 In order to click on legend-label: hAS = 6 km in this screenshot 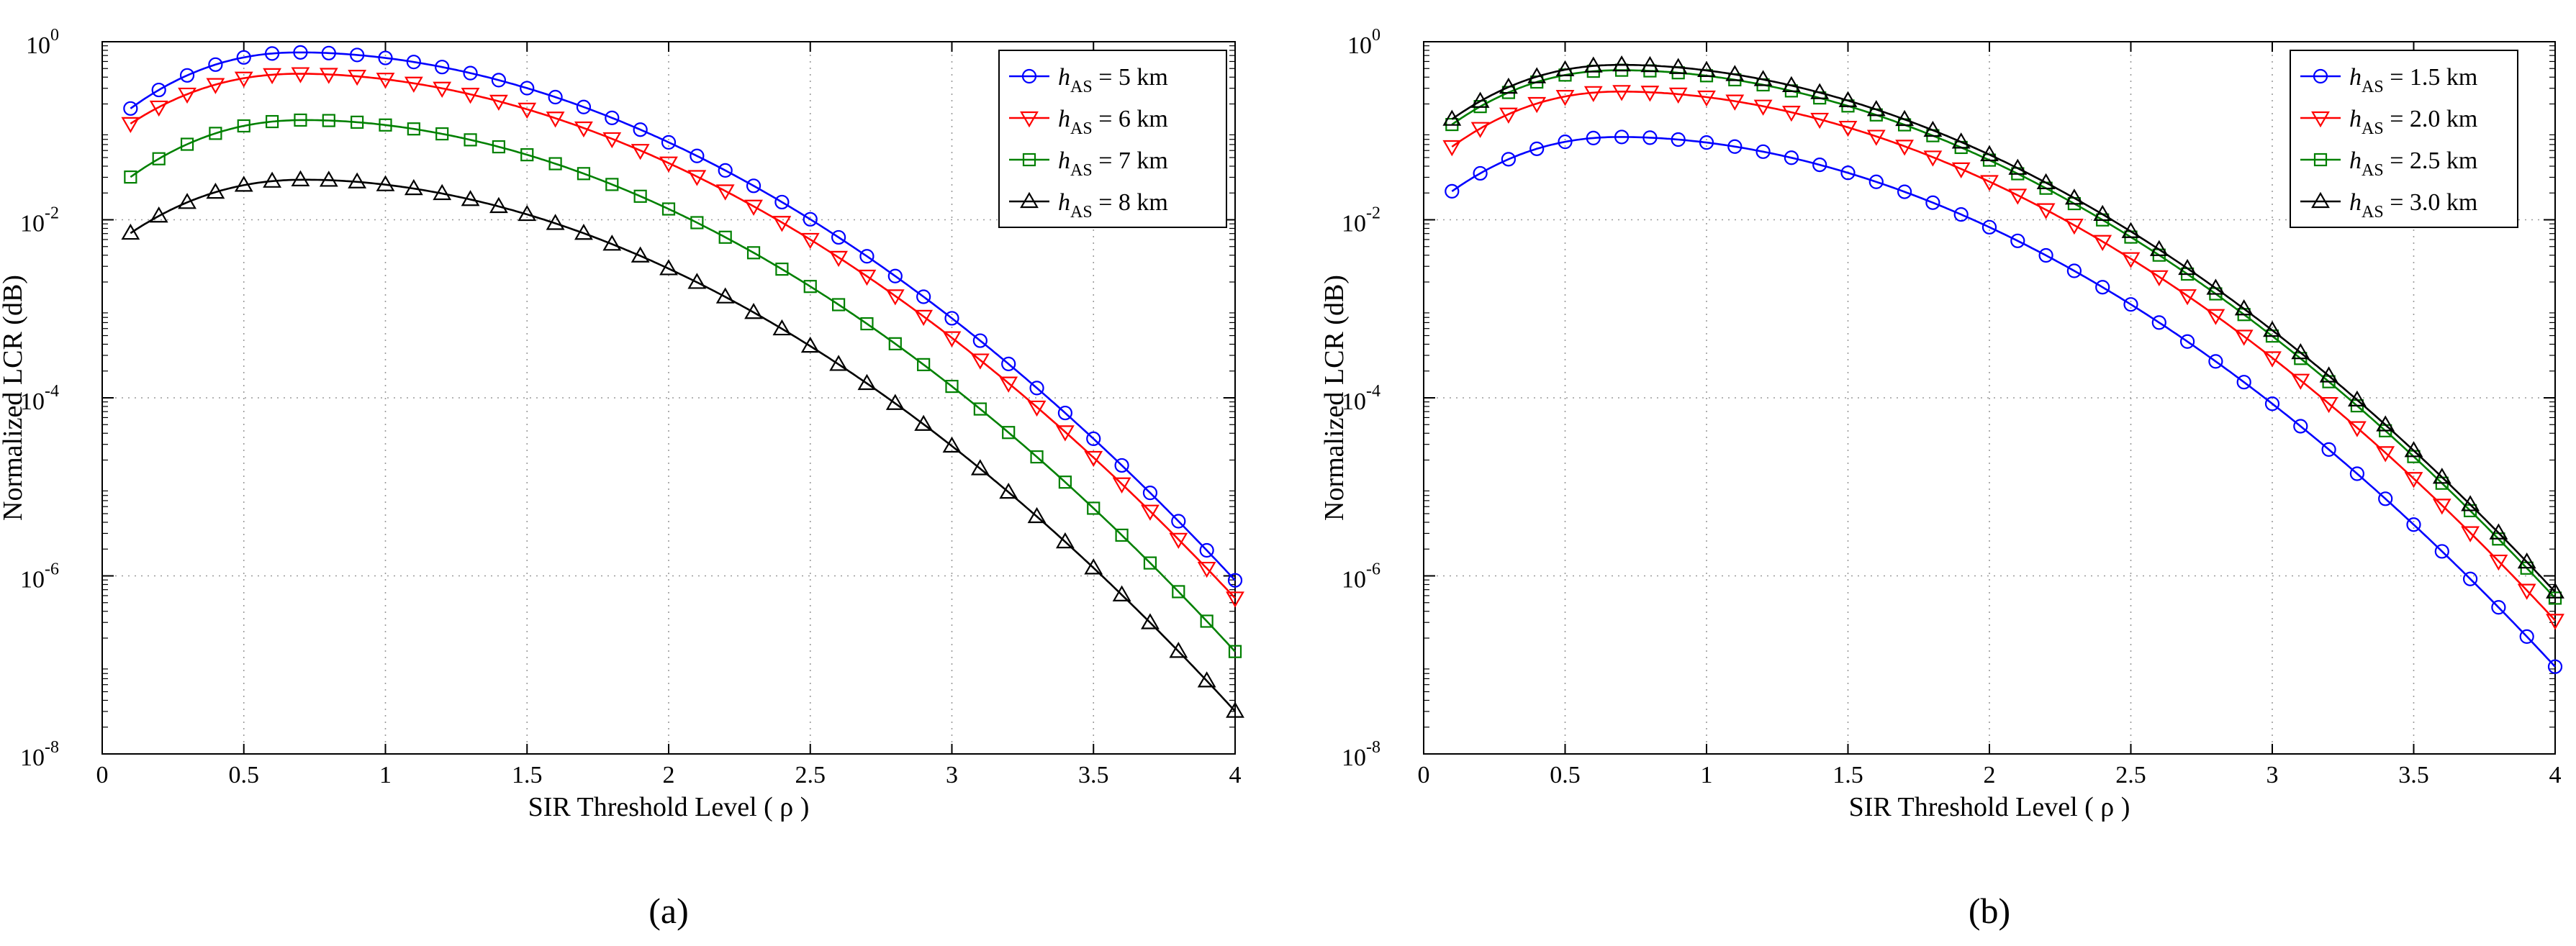, I will do `click(1113, 122)`.